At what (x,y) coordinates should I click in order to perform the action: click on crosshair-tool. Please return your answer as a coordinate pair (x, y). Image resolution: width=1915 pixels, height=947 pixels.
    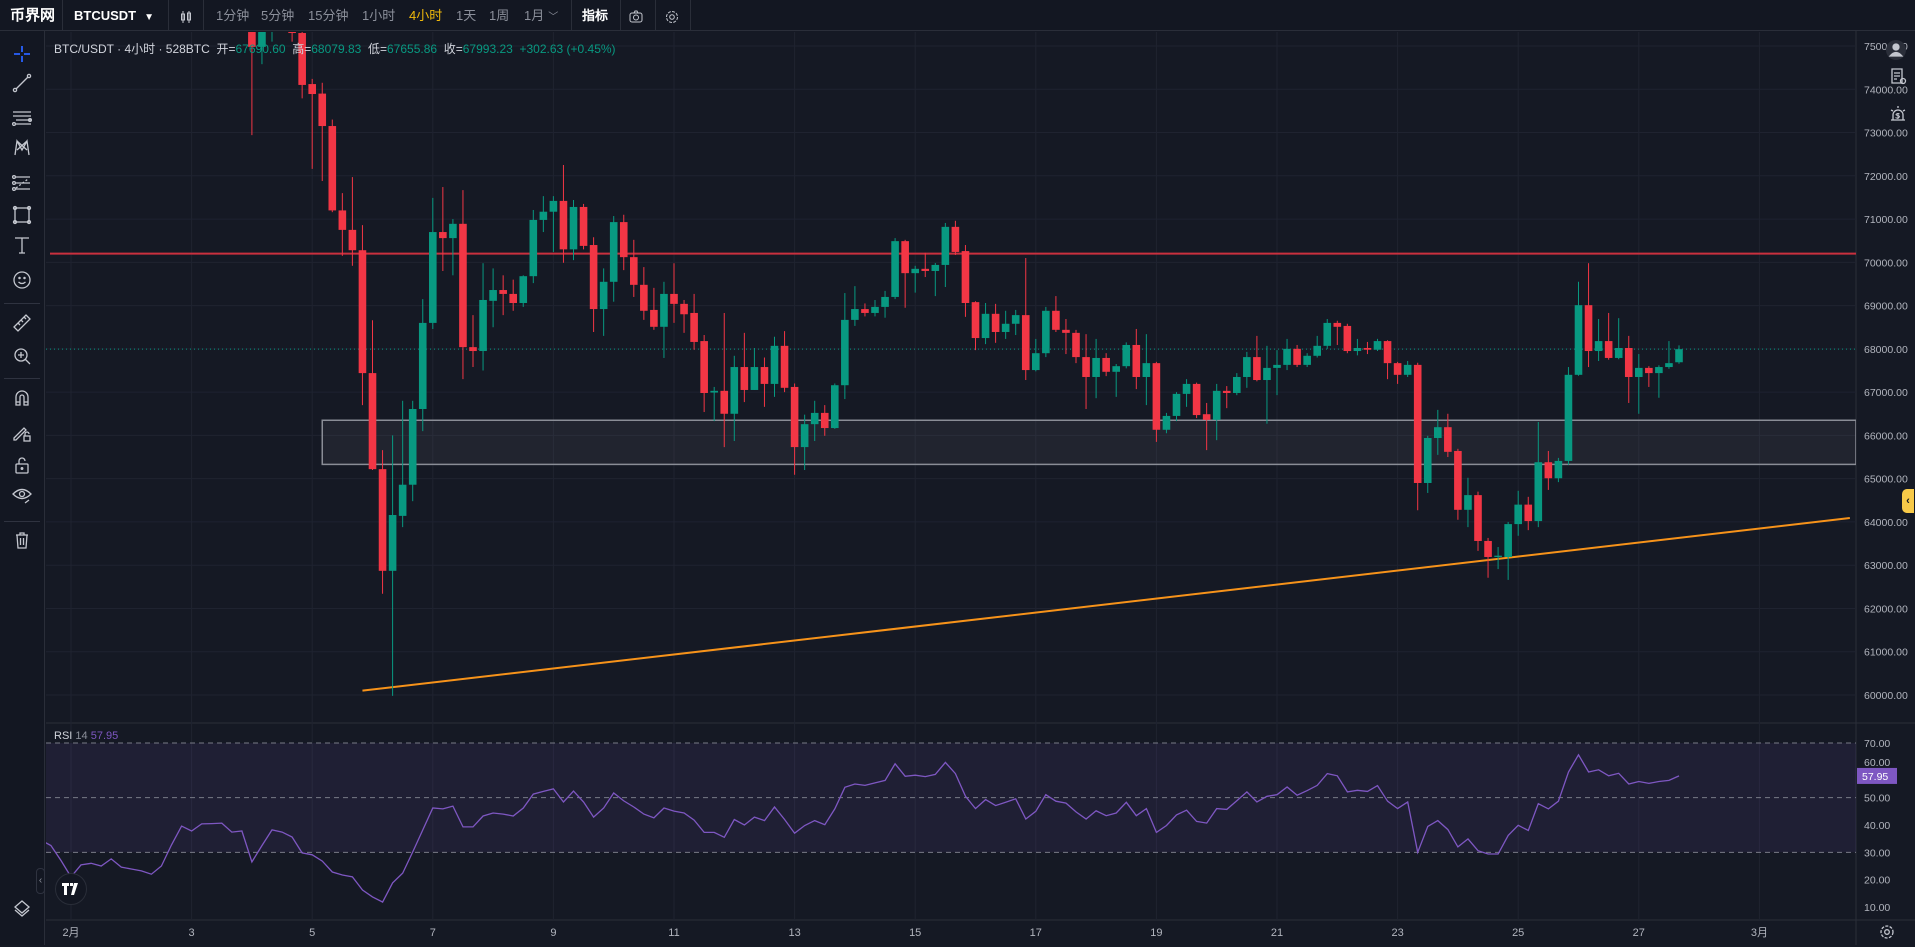
    Looking at the image, I should click on (22, 54).